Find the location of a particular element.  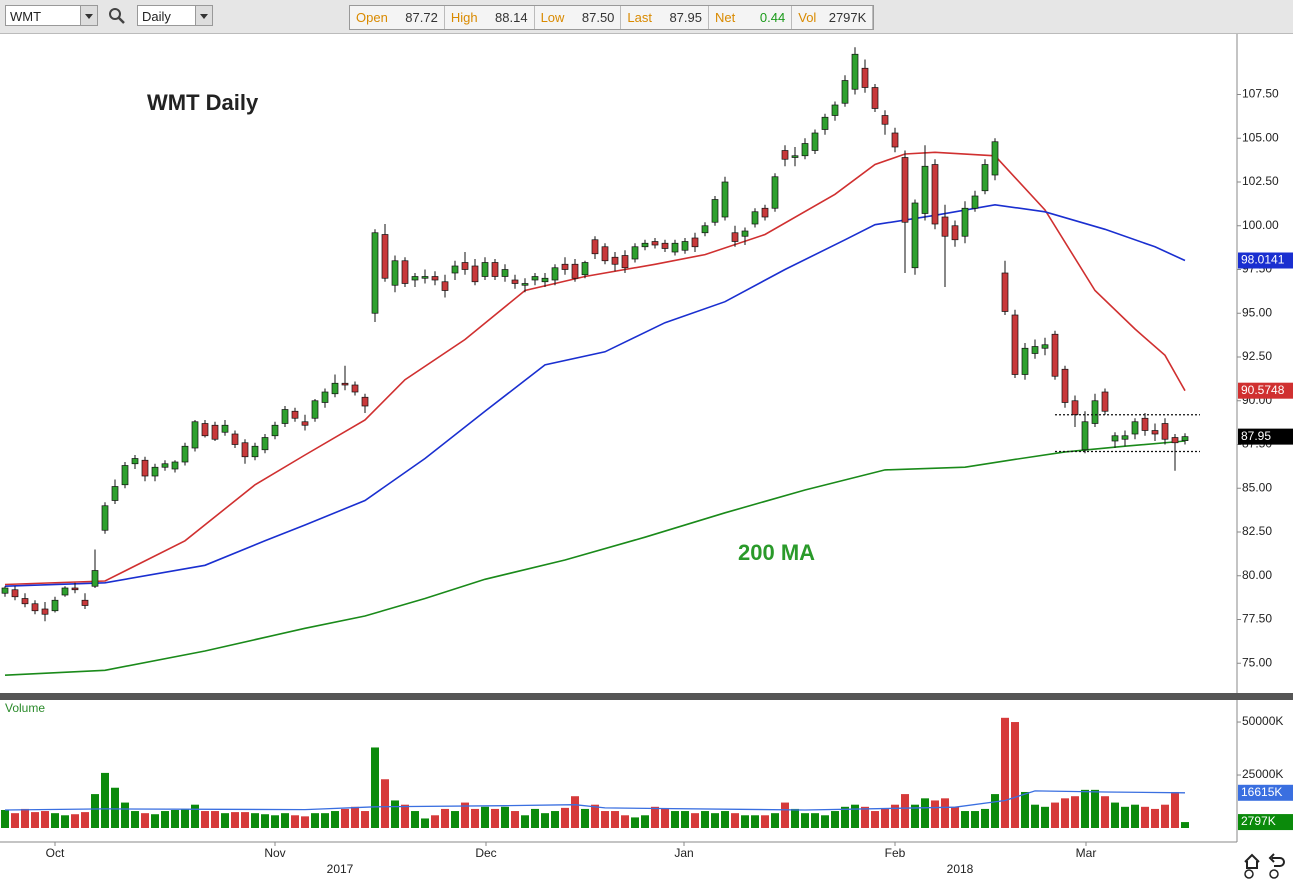

x-tick-label: Feb is located at coordinates (895, 853).